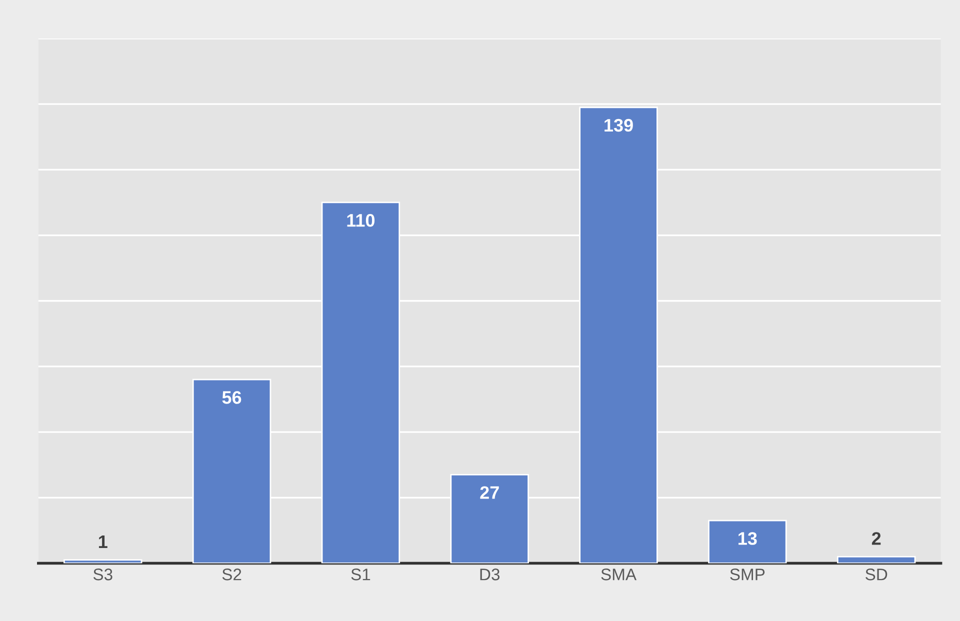 This screenshot has width=960, height=621. I want to click on x-tick-label: D3, so click(490, 574).